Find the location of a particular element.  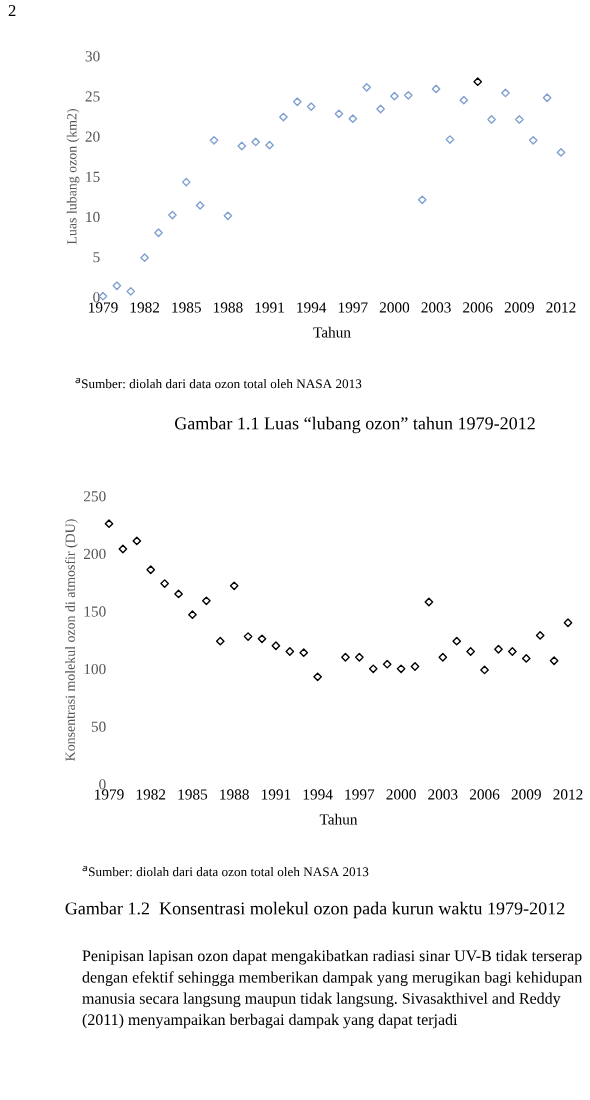

y-tick-label: 20 is located at coordinates (92, 136).